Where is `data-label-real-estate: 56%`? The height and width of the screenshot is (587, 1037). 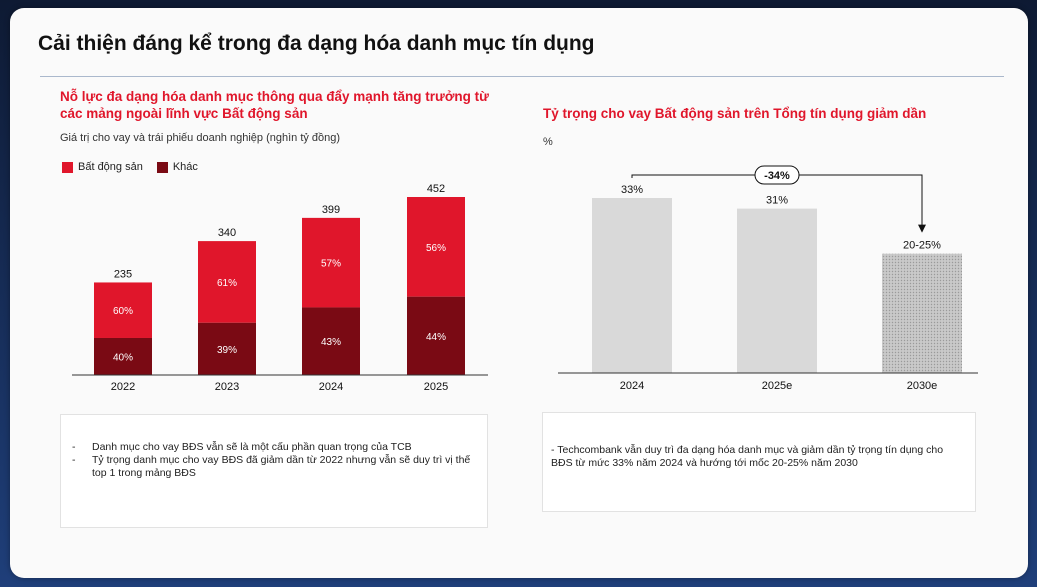 data-label-real-estate: 56% is located at coordinates (436, 248).